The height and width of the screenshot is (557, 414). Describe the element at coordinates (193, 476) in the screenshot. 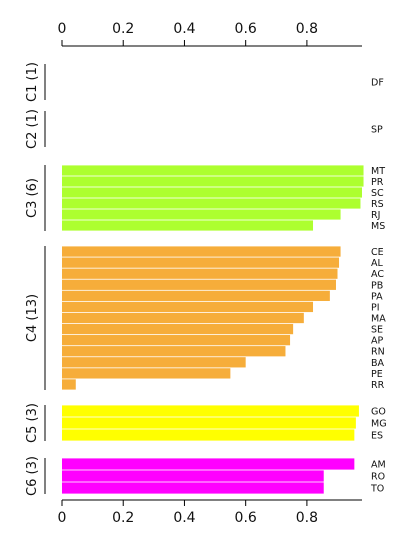

I see `bar-ro` at that location.